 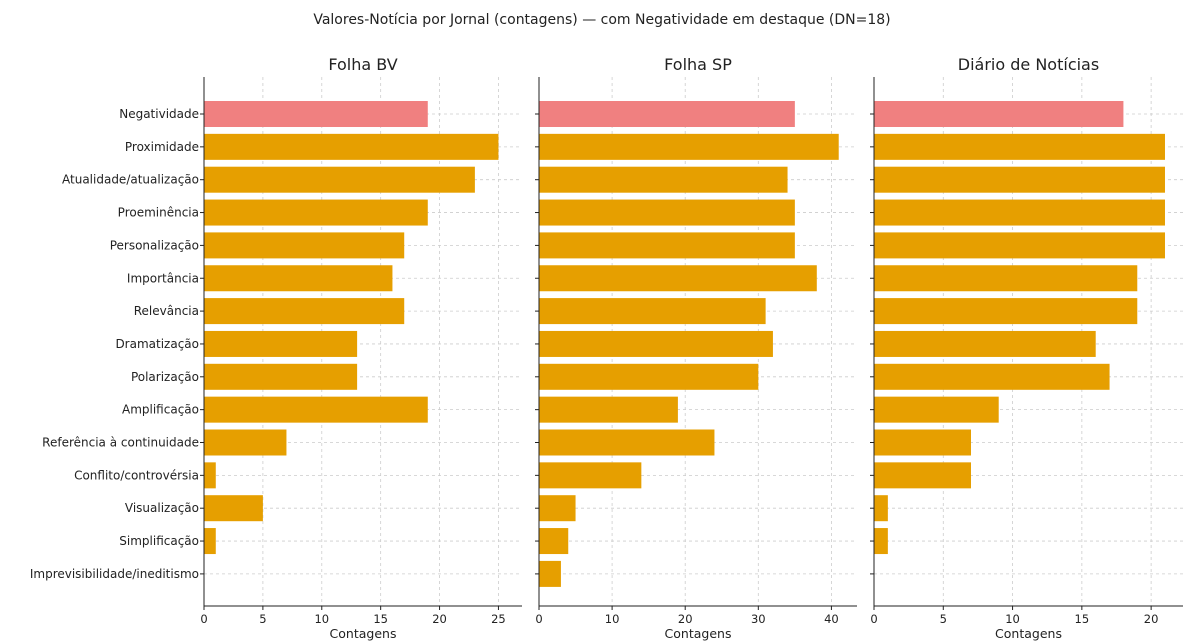 What do you see at coordinates (159, 114) in the screenshot?
I see `category-label-negatividade: Negatividade` at bounding box center [159, 114].